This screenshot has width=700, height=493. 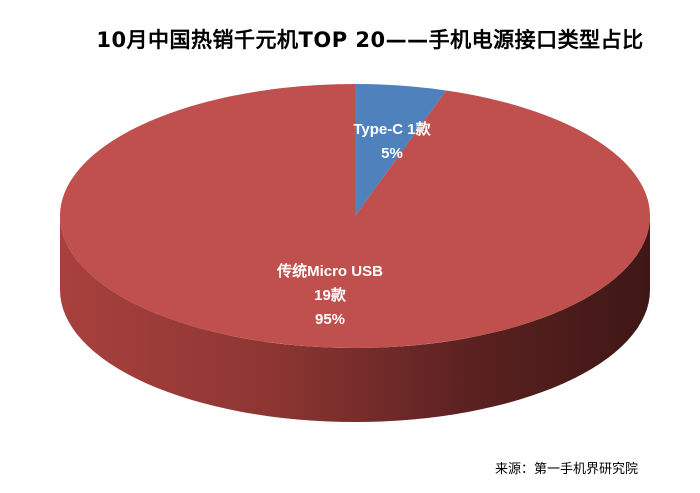 I want to click on chart-title: 10月中国热销千元机TOP 20——手机电源接口类型占比, so click(x=370, y=40).